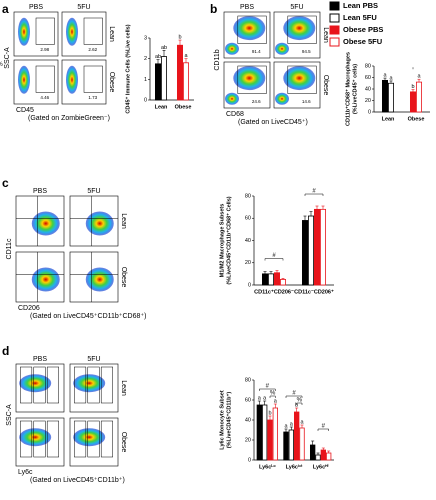 The width and height of the screenshot is (436, 500). What do you see at coordinates (9, 415) in the screenshot?
I see `y-axis-label: SSC-A` at bounding box center [9, 415].